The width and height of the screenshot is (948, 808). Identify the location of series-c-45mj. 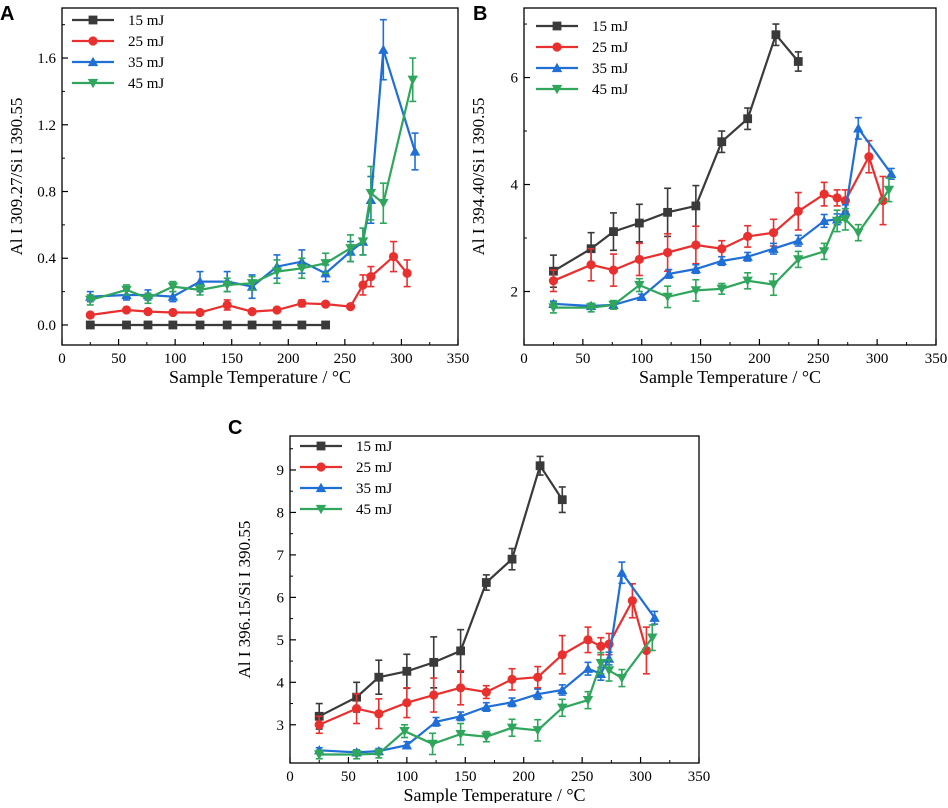
(486, 692).